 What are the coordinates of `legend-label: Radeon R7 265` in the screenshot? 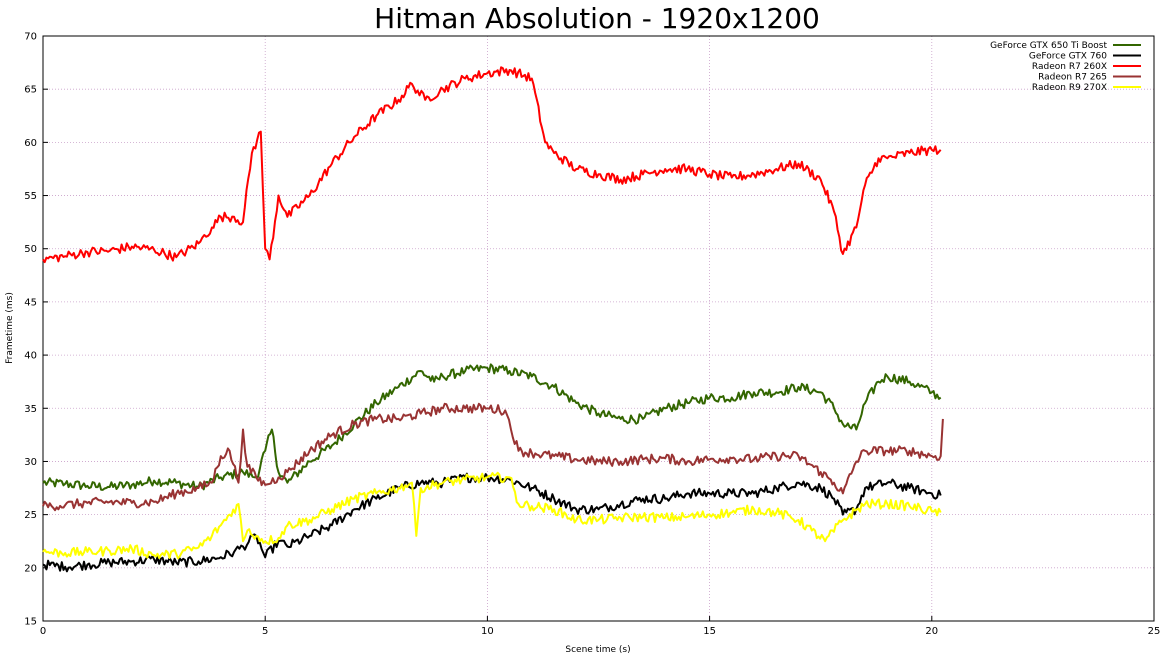 It's located at (1072, 78).